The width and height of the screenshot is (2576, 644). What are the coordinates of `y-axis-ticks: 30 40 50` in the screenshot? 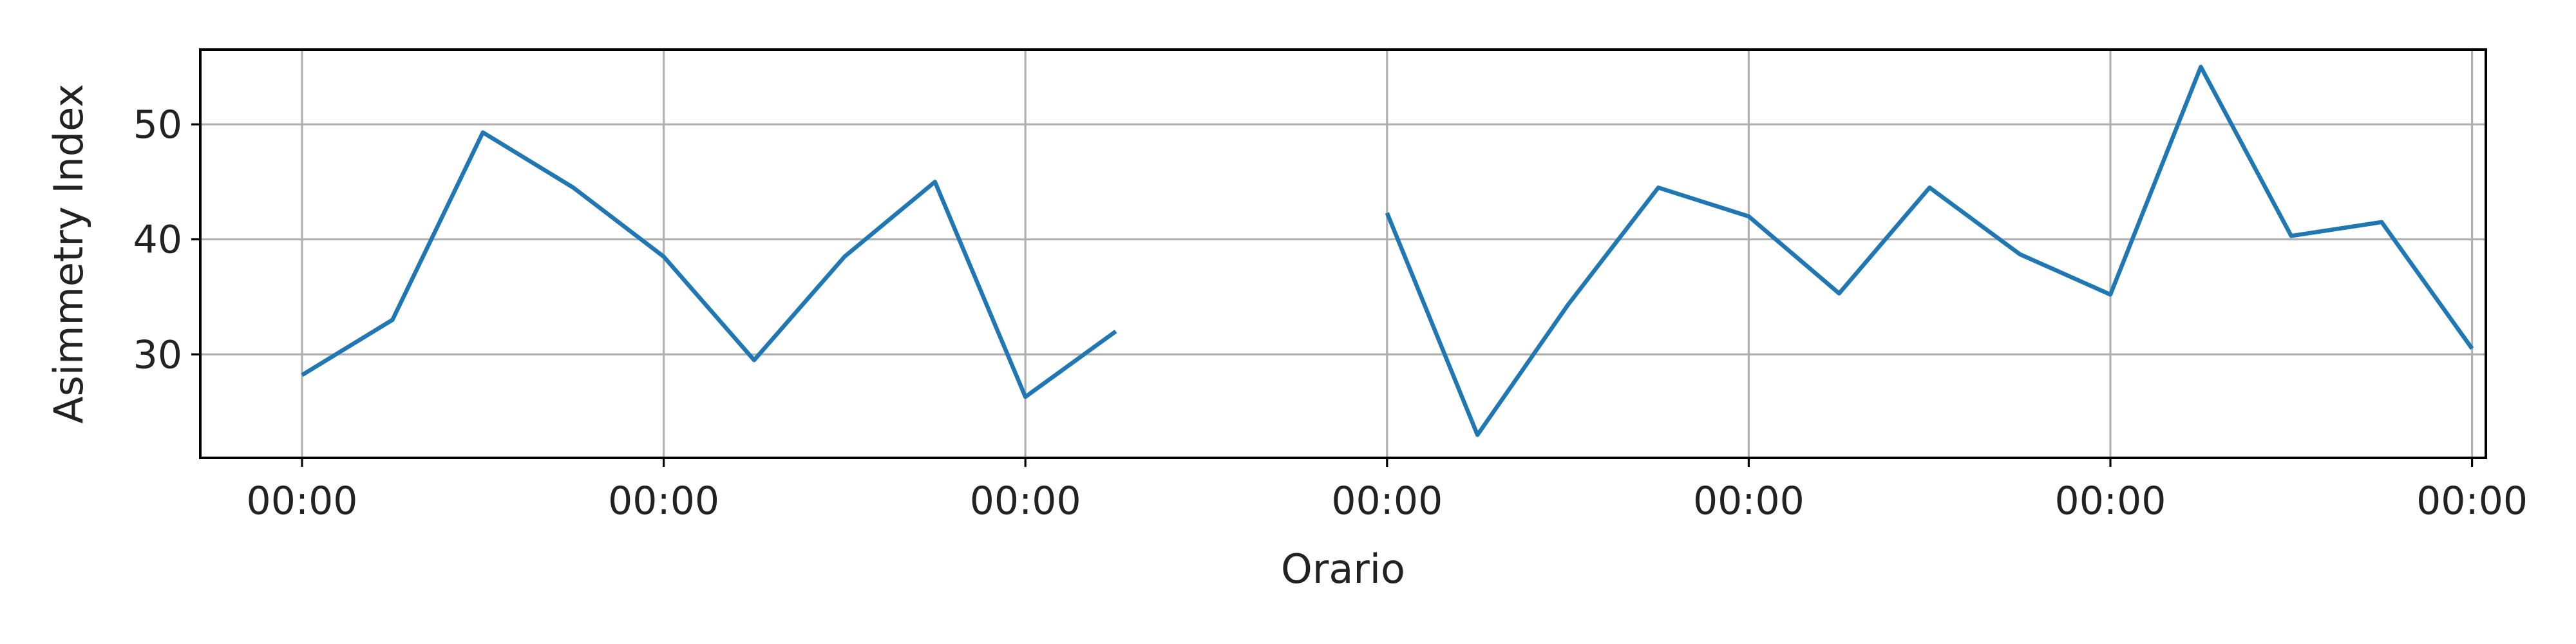 It's located at (167, 240).